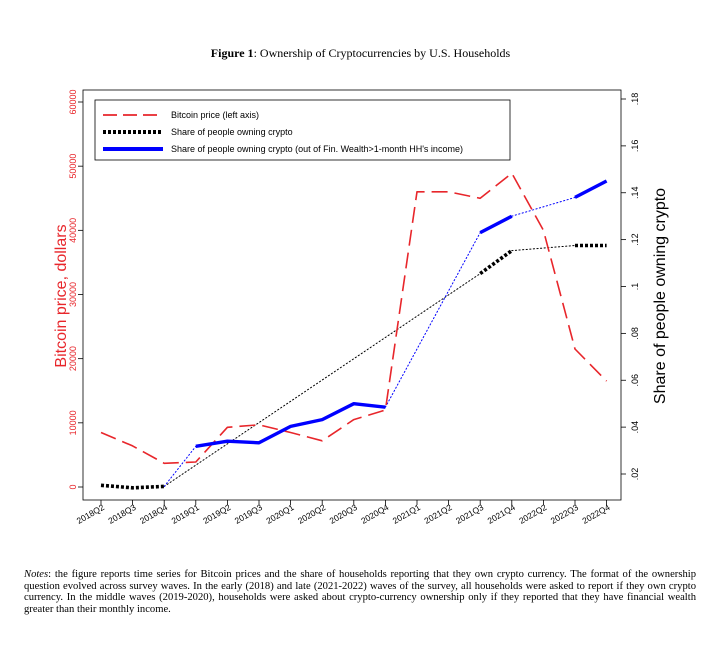  What do you see at coordinates (73, 230) in the screenshot?
I see `left-tick-label: 40000` at bounding box center [73, 230].